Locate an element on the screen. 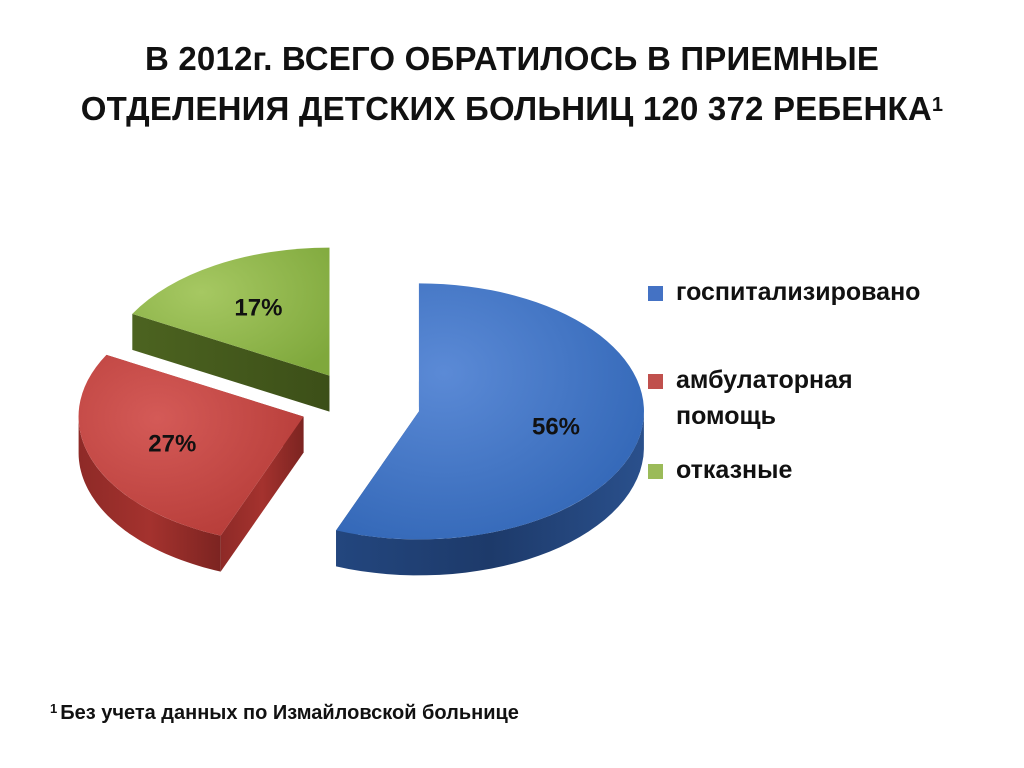 This screenshot has width=1024, height=768. data-label-амбулаторная-помощь: 27% is located at coordinates (172, 444).